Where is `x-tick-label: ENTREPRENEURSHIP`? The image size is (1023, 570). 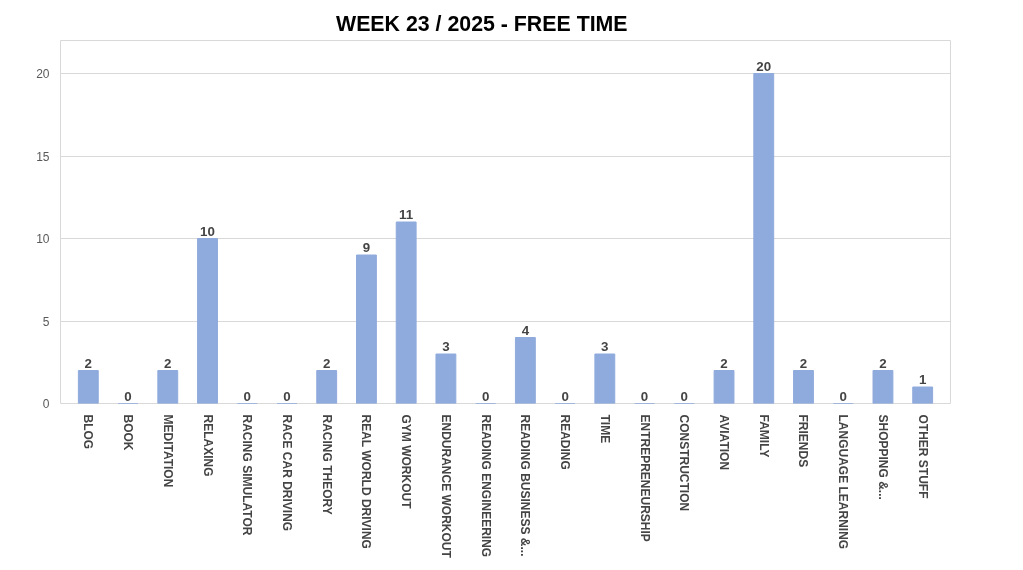
x-tick-label: ENTREPRENEURSHIP is located at coordinates (644, 478).